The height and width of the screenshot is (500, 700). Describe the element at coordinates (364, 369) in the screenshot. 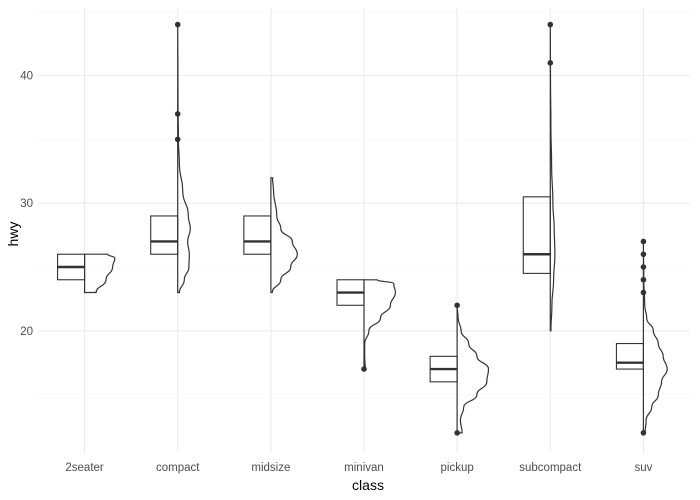

I see `outlier-point-minivan` at that location.